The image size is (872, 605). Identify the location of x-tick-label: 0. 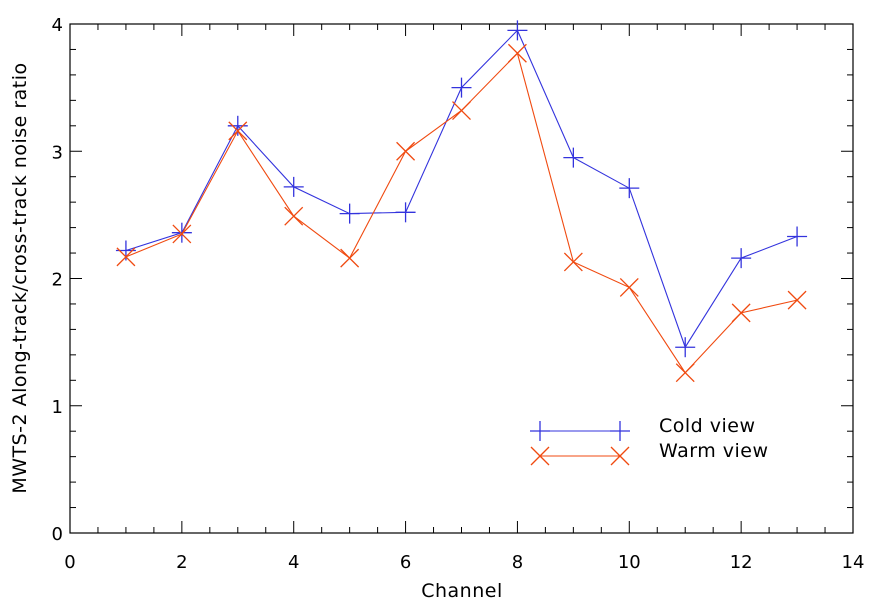
(69, 562).